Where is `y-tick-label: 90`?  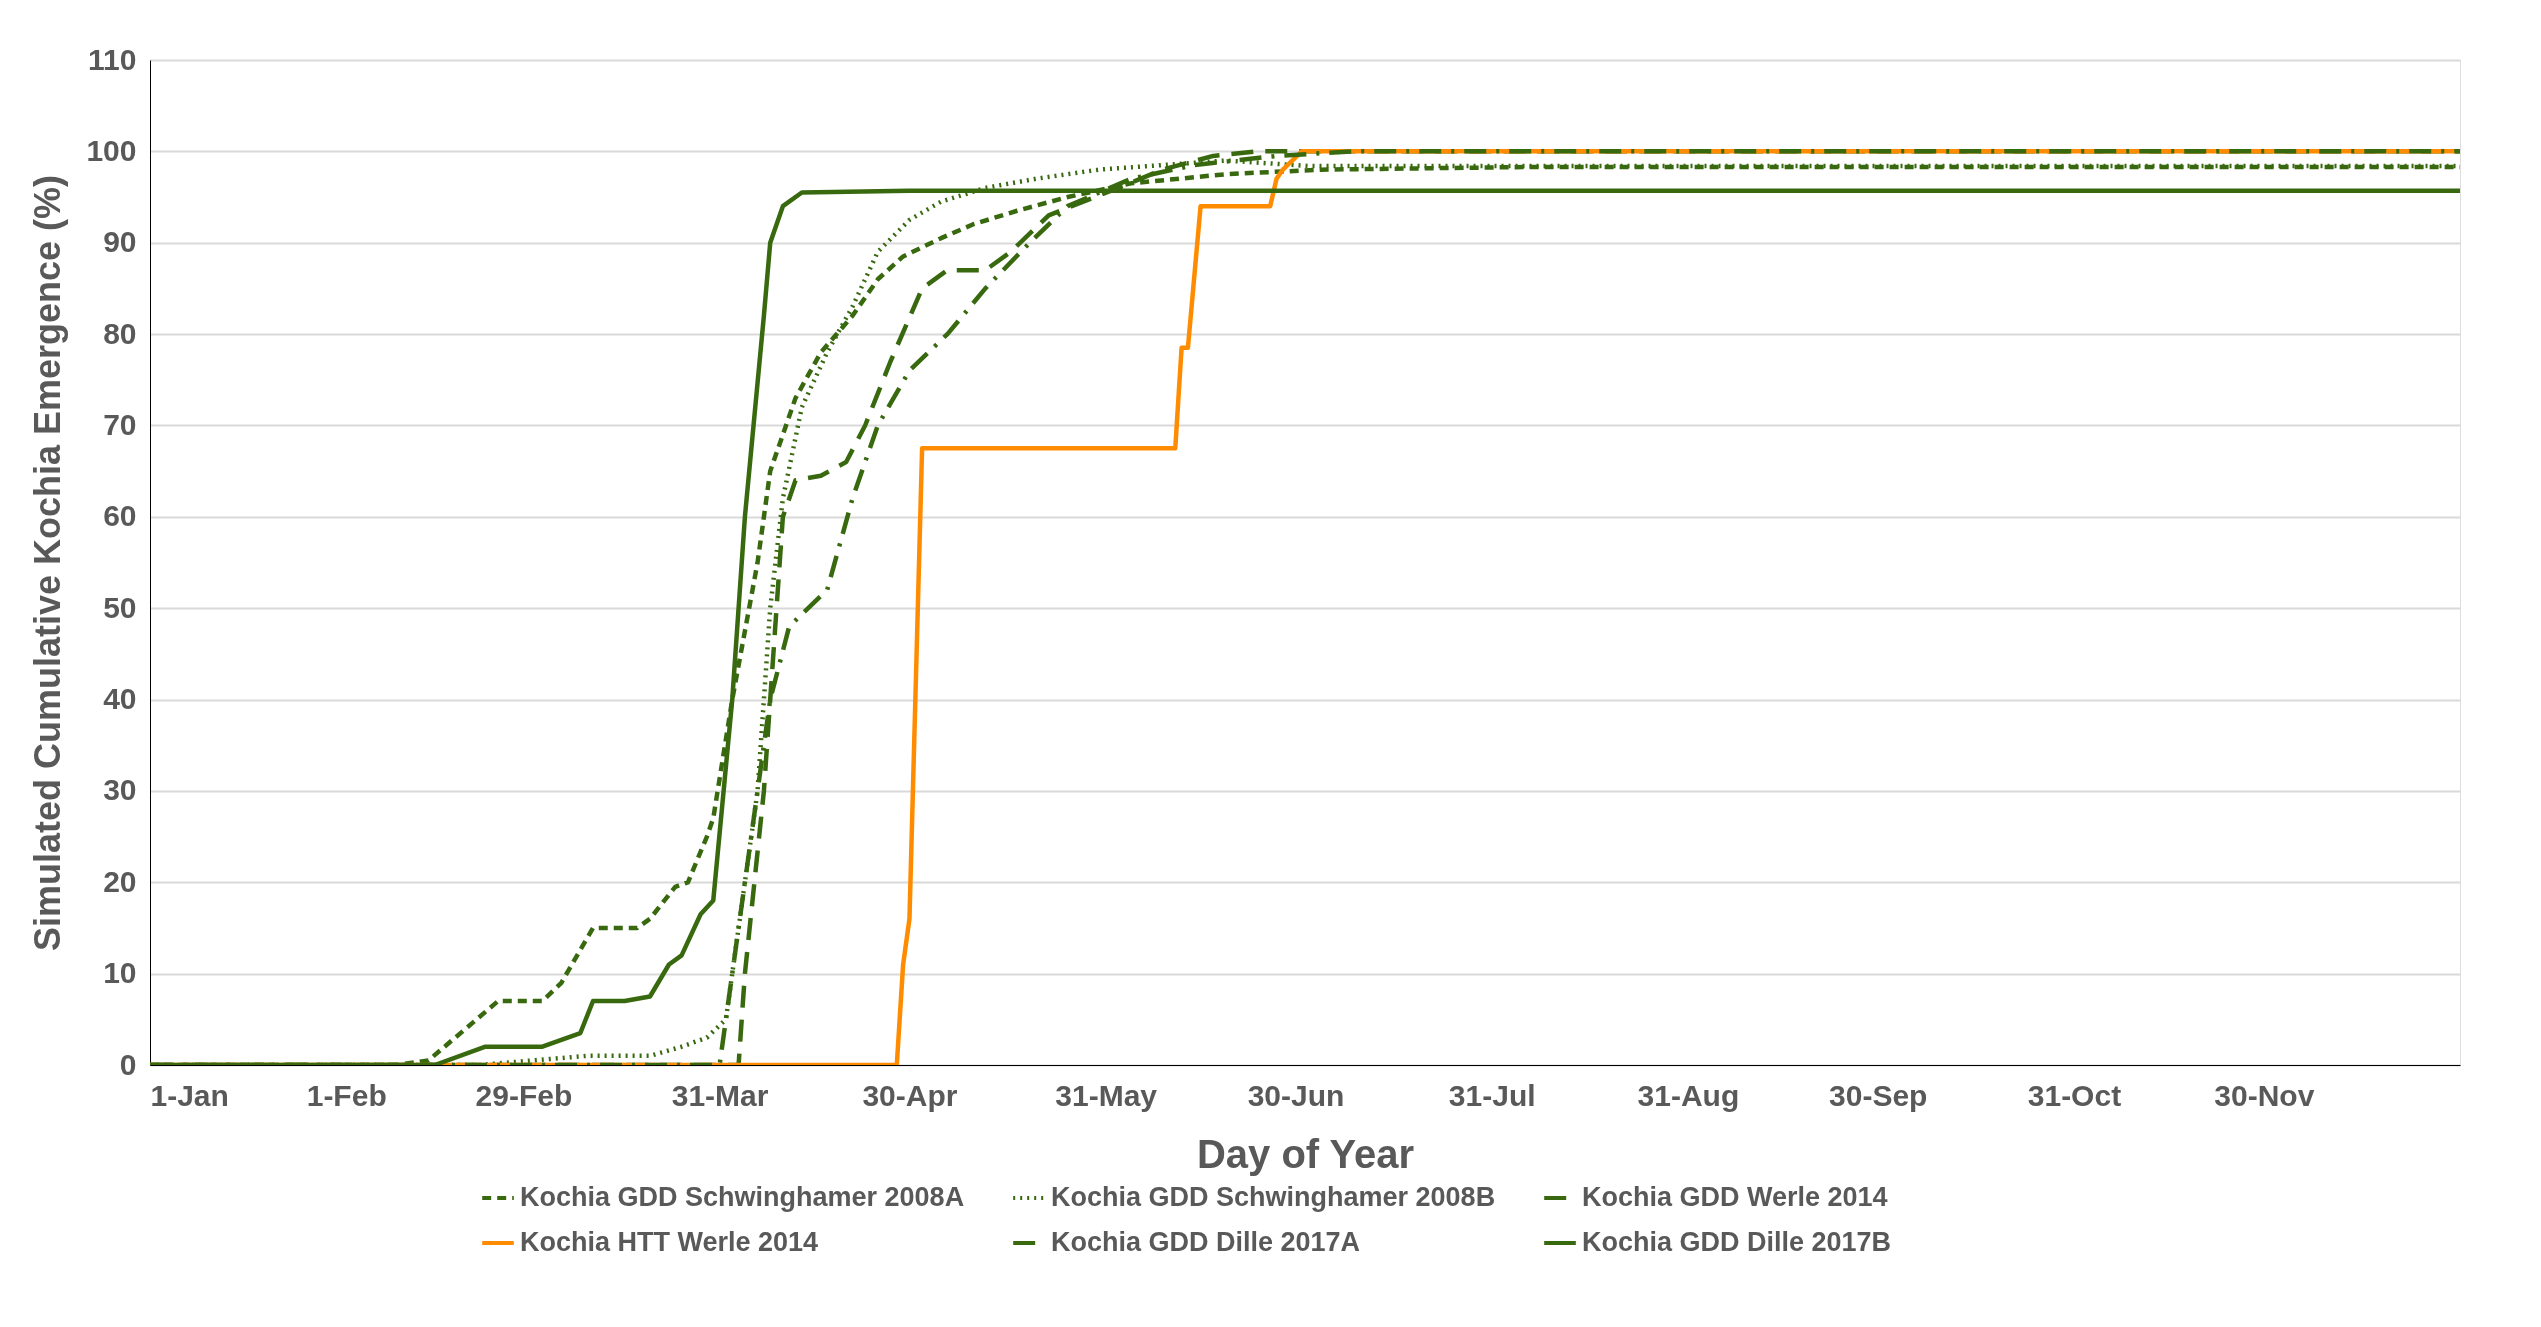
y-tick-label: 90 is located at coordinates (120, 242).